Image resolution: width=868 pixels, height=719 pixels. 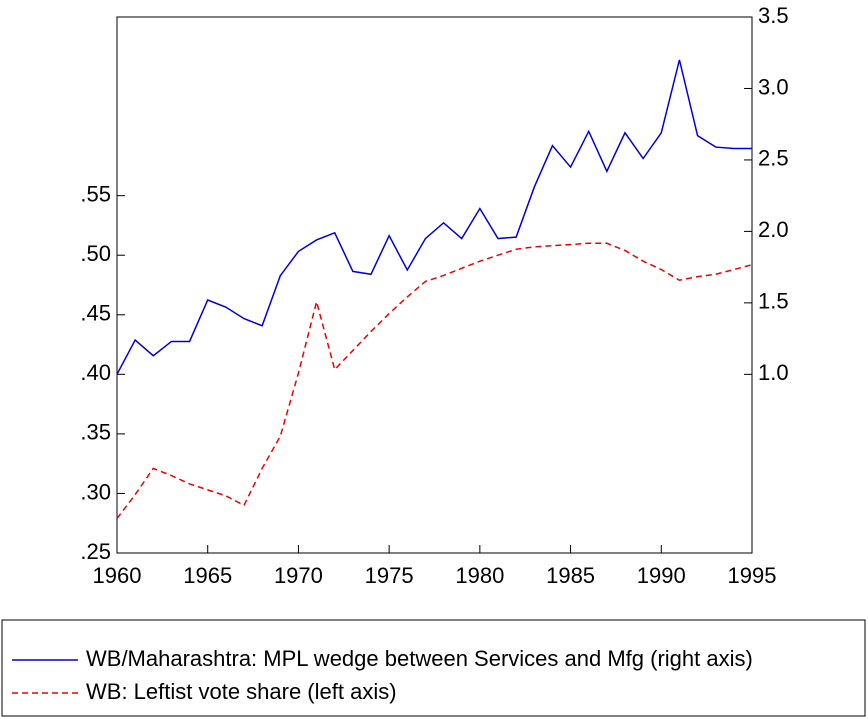 What do you see at coordinates (479, 575) in the screenshot?
I see `x-tick-label: 1980` at bounding box center [479, 575].